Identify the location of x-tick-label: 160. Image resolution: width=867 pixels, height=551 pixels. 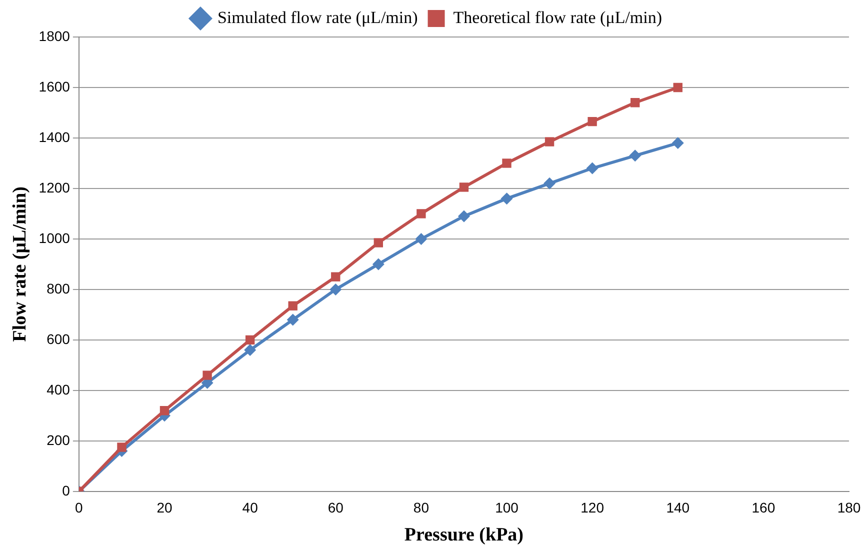
(764, 508).